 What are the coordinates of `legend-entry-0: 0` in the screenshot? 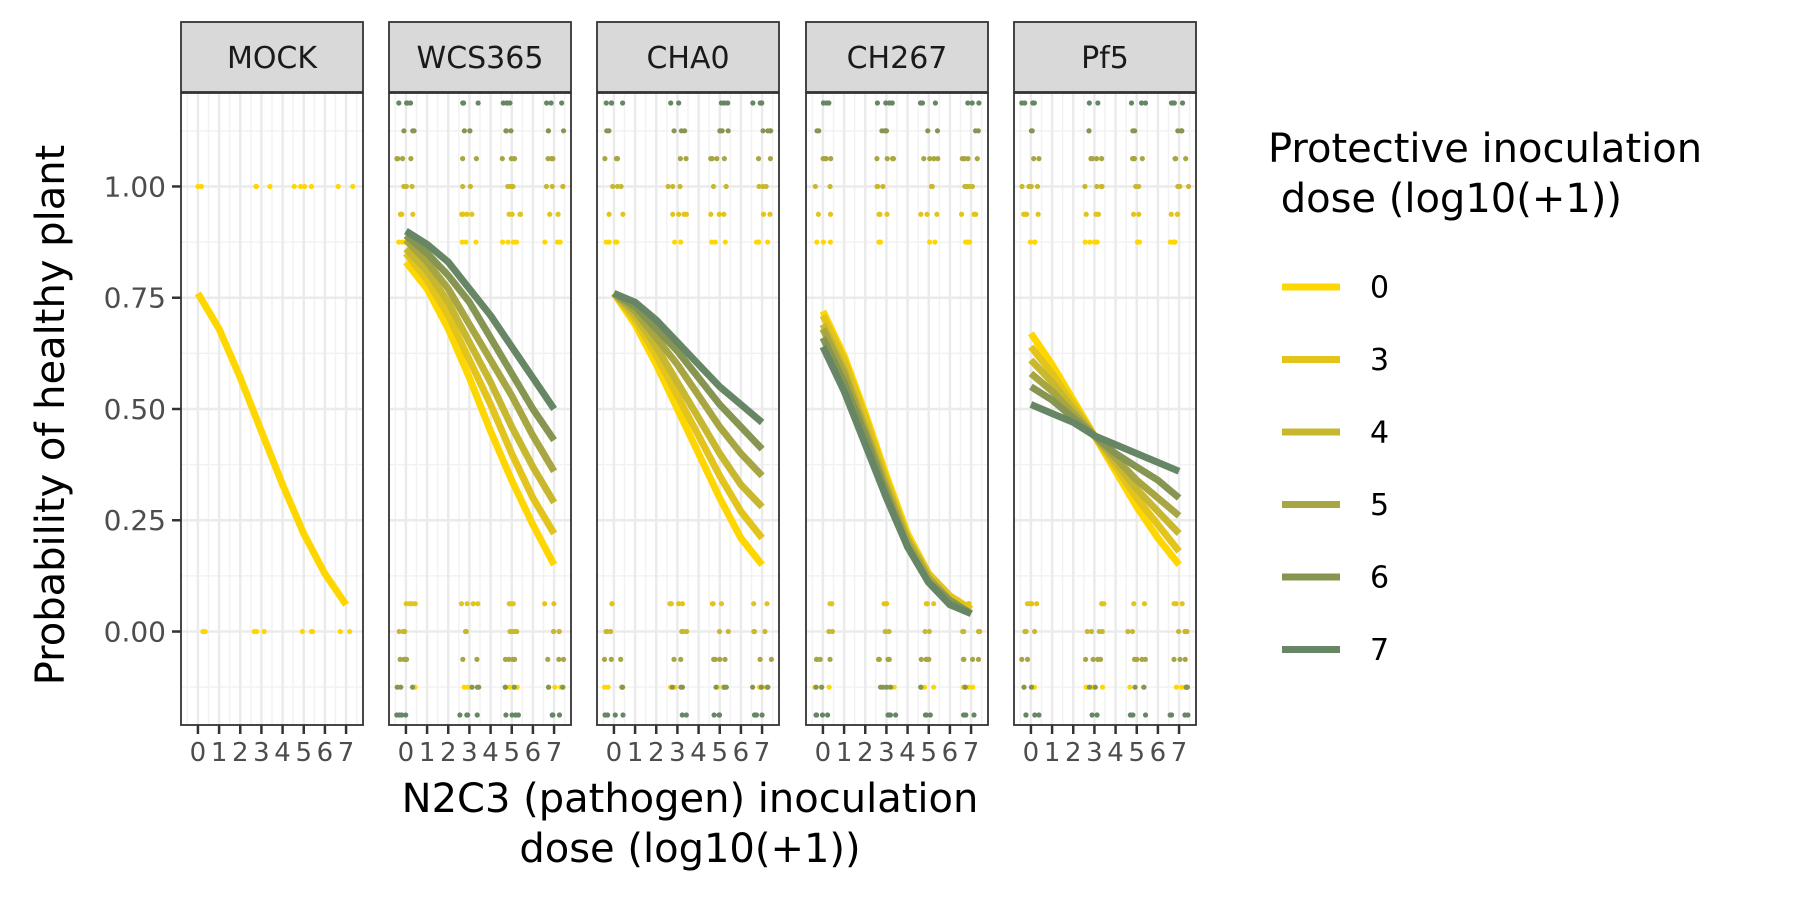 It's located at (1335, 288).